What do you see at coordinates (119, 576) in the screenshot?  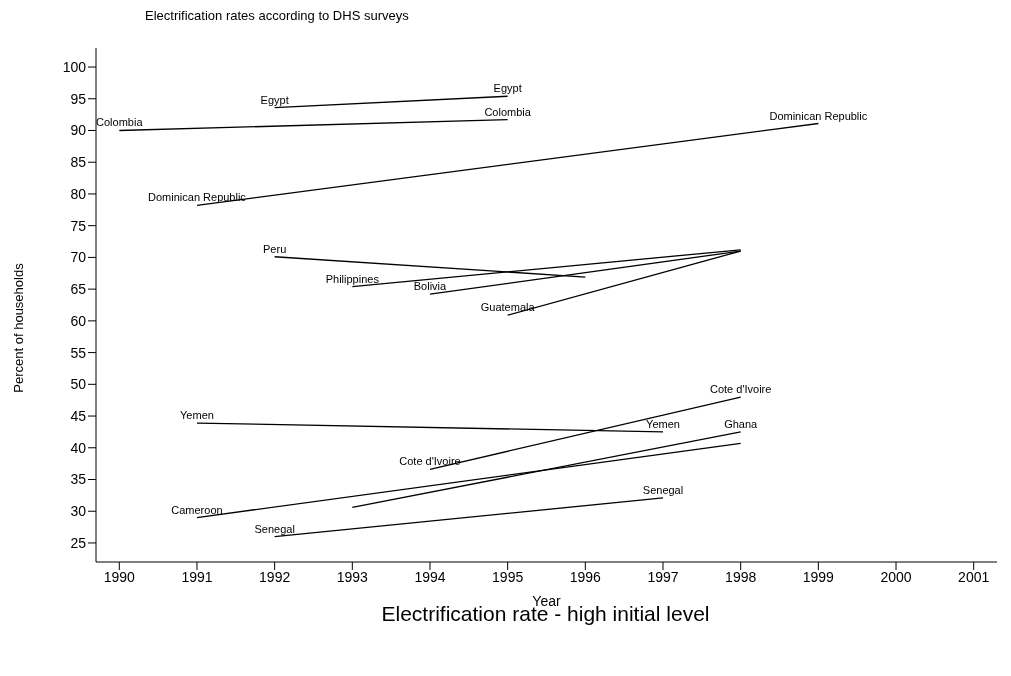 I see `x-tick-label: 1990` at bounding box center [119, 576].